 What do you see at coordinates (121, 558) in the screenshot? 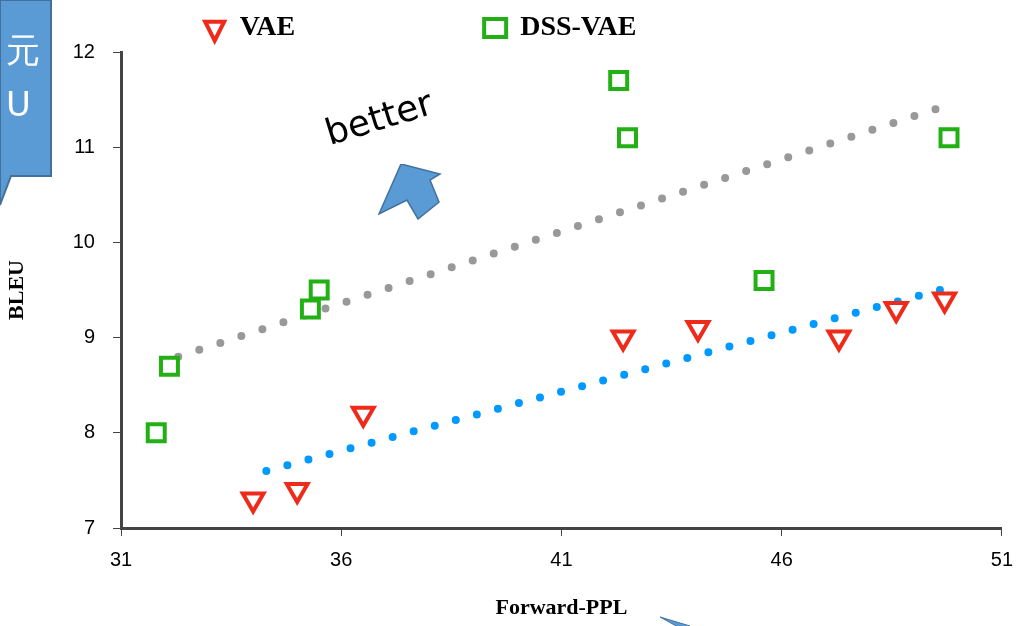
I see `x-tick-label: 31` at bounding box center [121, 558].